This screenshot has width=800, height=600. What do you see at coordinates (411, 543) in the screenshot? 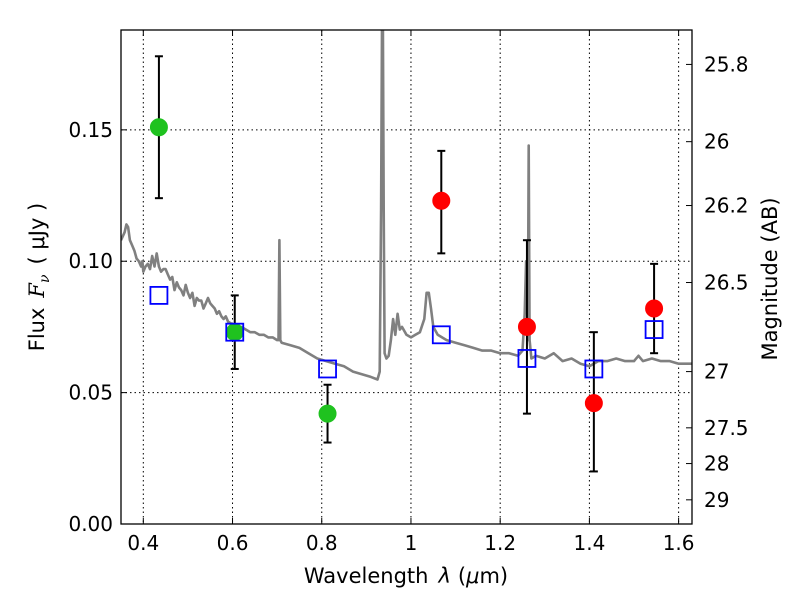
I see `x-tick-label: 1` at bounding box center [411, 543].